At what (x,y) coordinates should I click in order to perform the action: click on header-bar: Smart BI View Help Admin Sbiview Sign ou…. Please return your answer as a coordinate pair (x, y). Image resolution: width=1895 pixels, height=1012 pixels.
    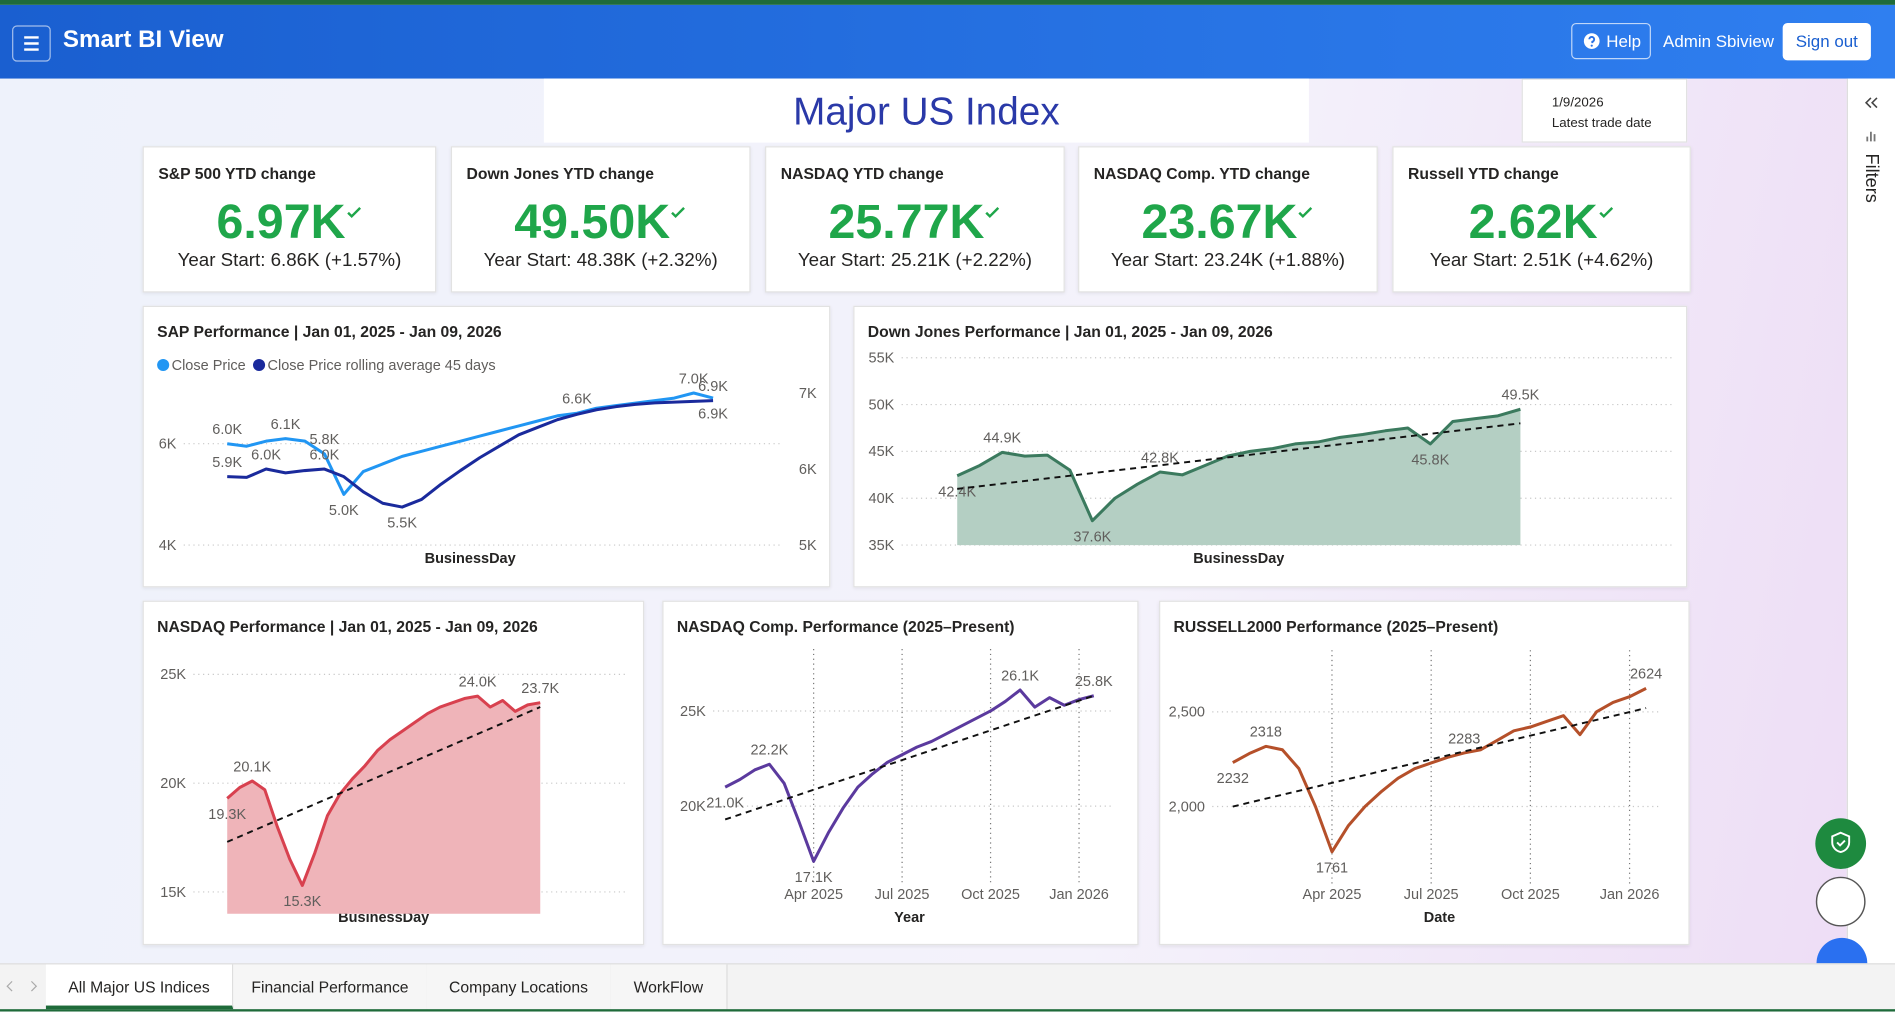
    Looking at the image, I should click on (947, 39).